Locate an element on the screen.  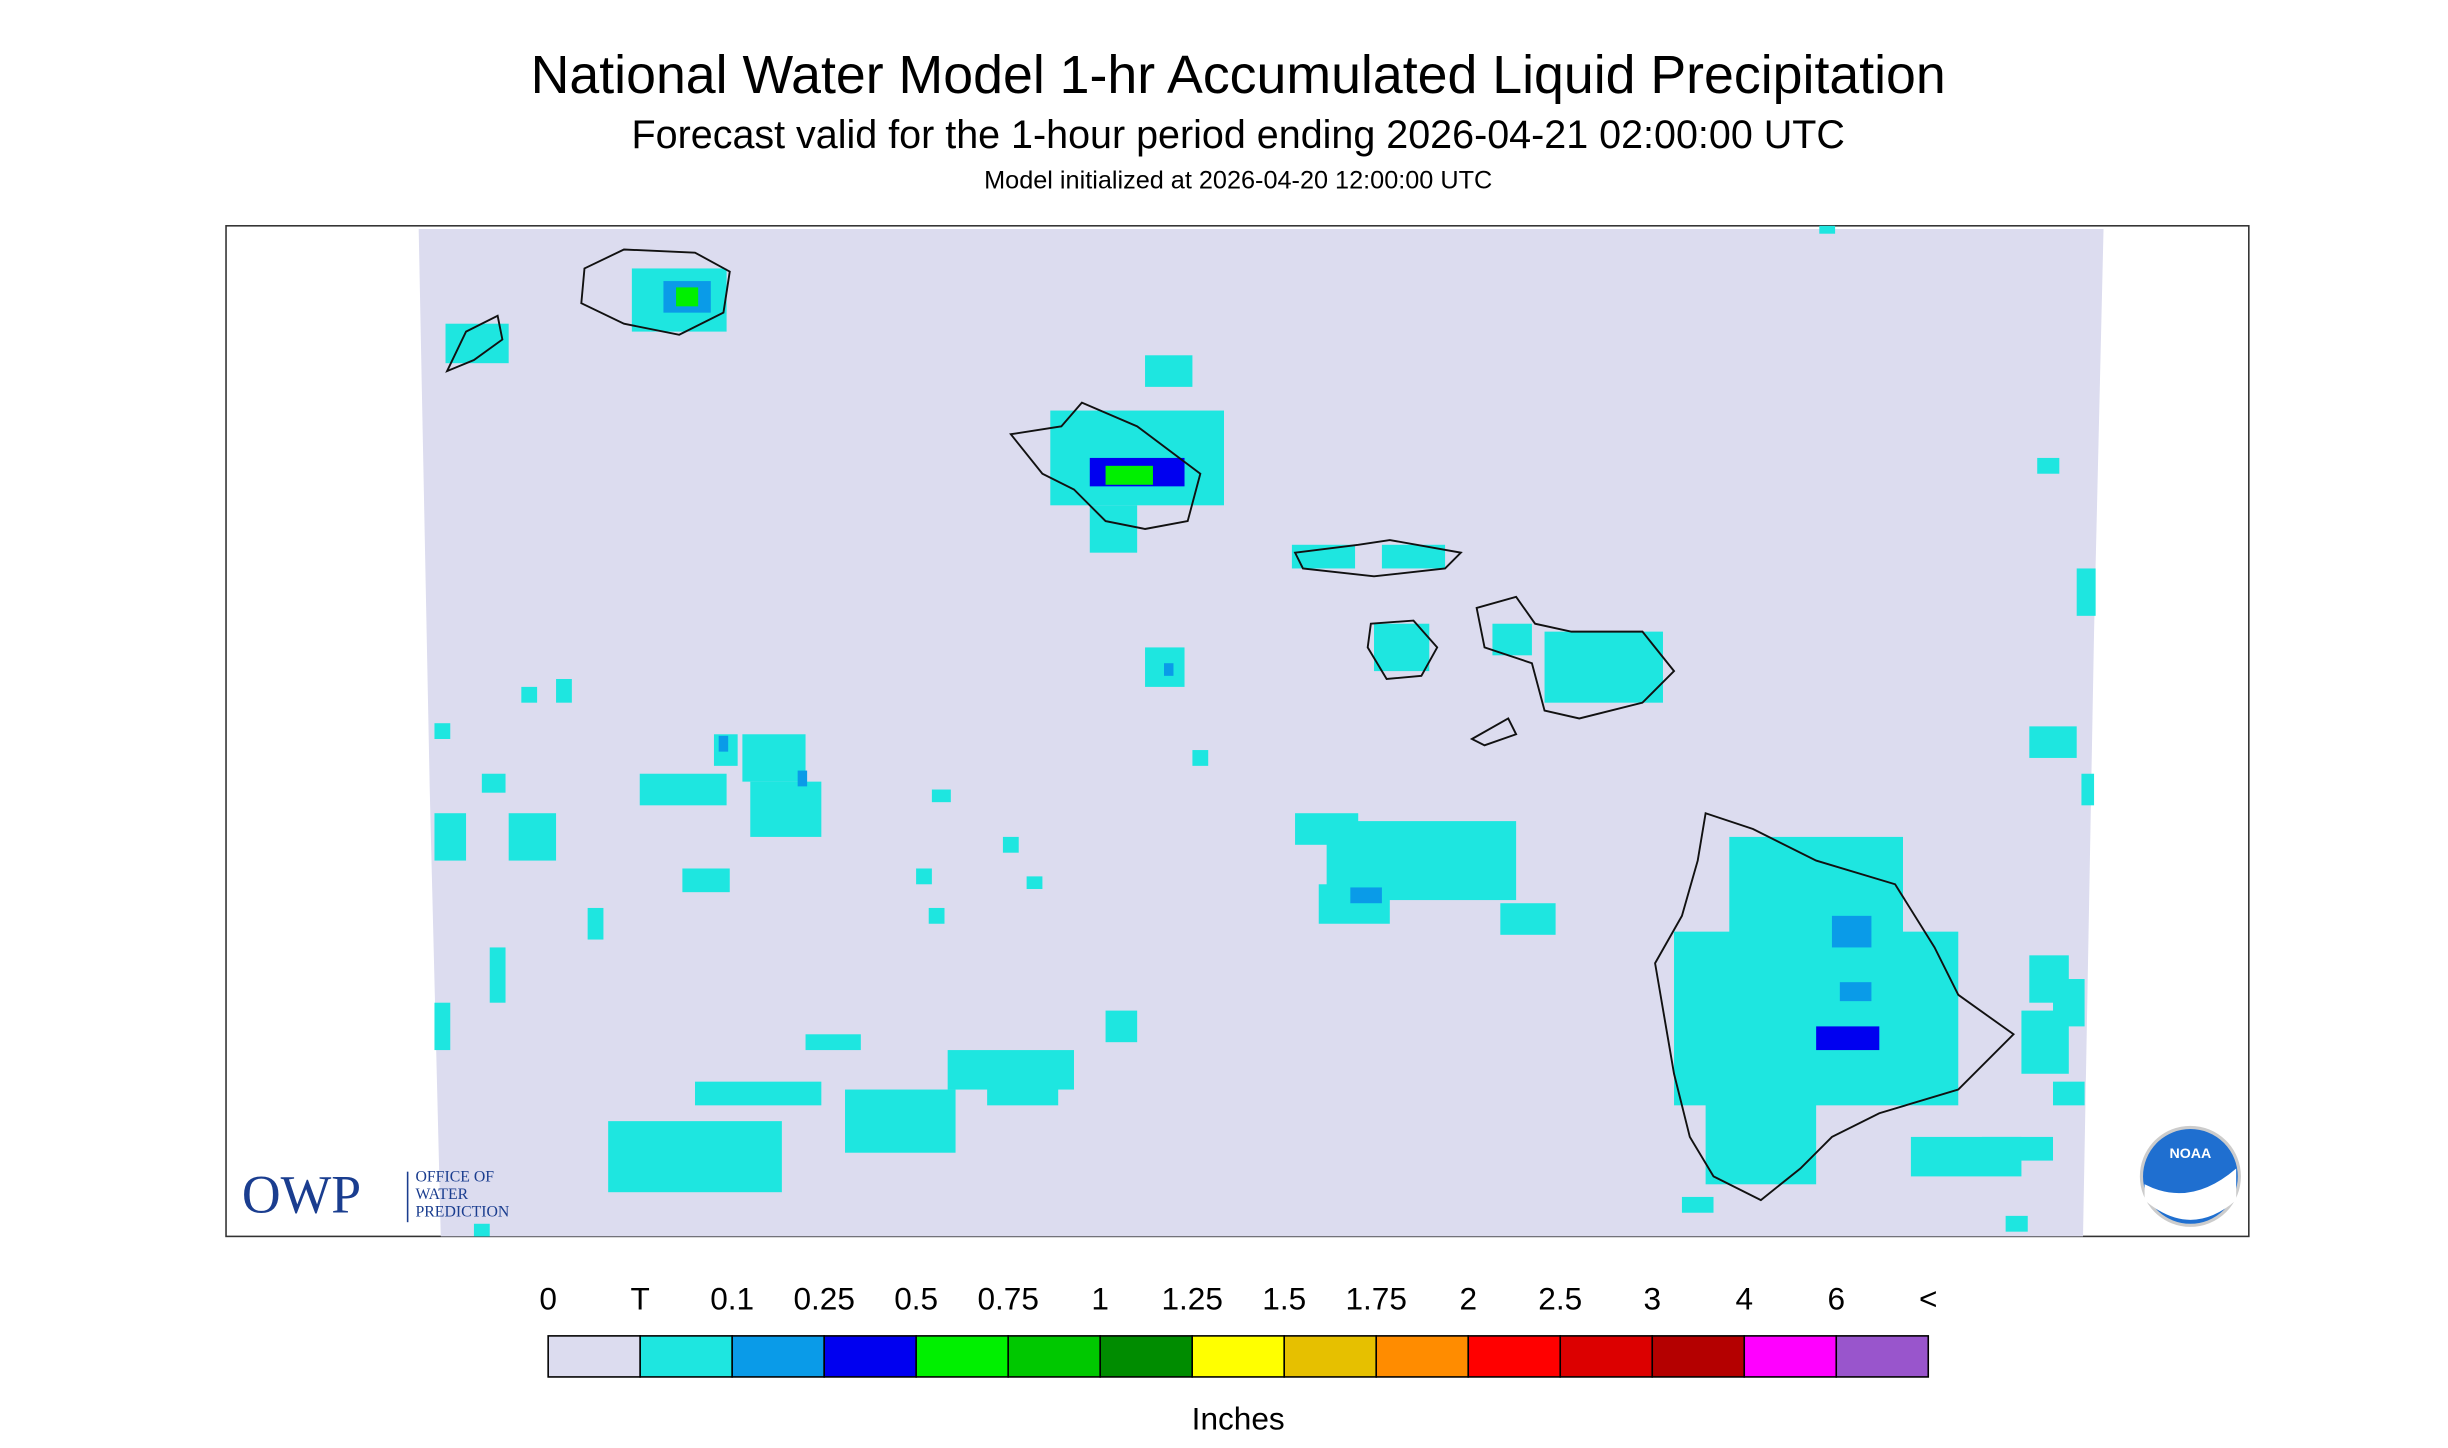
island-kahoolawe is located at coordinates (1493, 732).